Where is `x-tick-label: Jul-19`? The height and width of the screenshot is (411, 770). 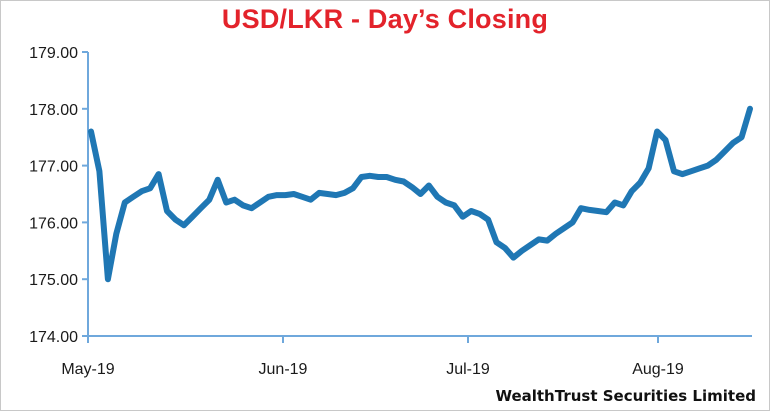 x-tick-label: Jul-19 is located at coordinates (468, 369).